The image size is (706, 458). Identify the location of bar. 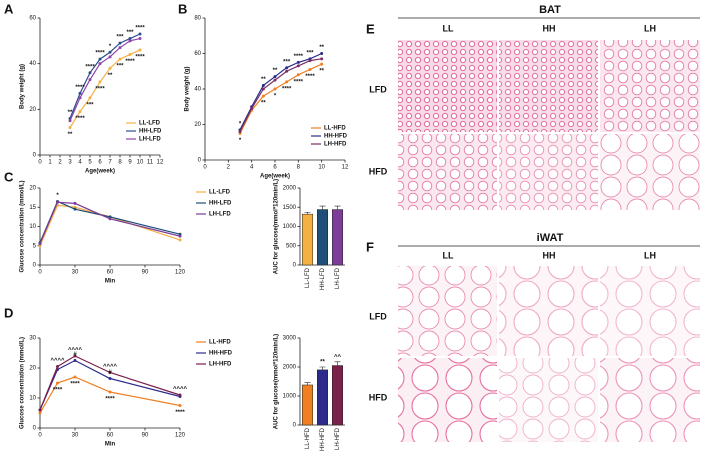
(337, 237).